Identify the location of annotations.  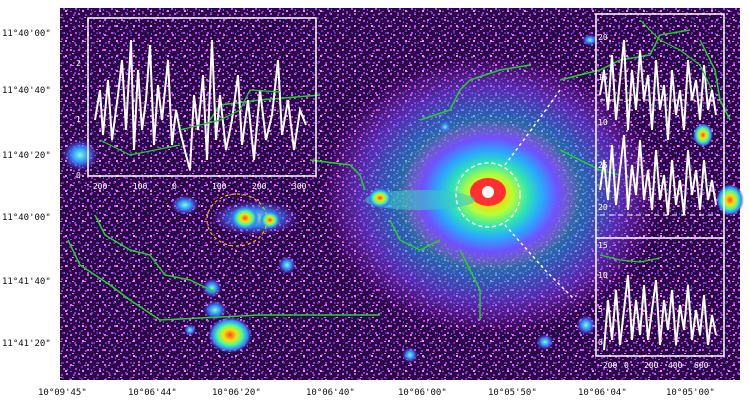
(515, 195).